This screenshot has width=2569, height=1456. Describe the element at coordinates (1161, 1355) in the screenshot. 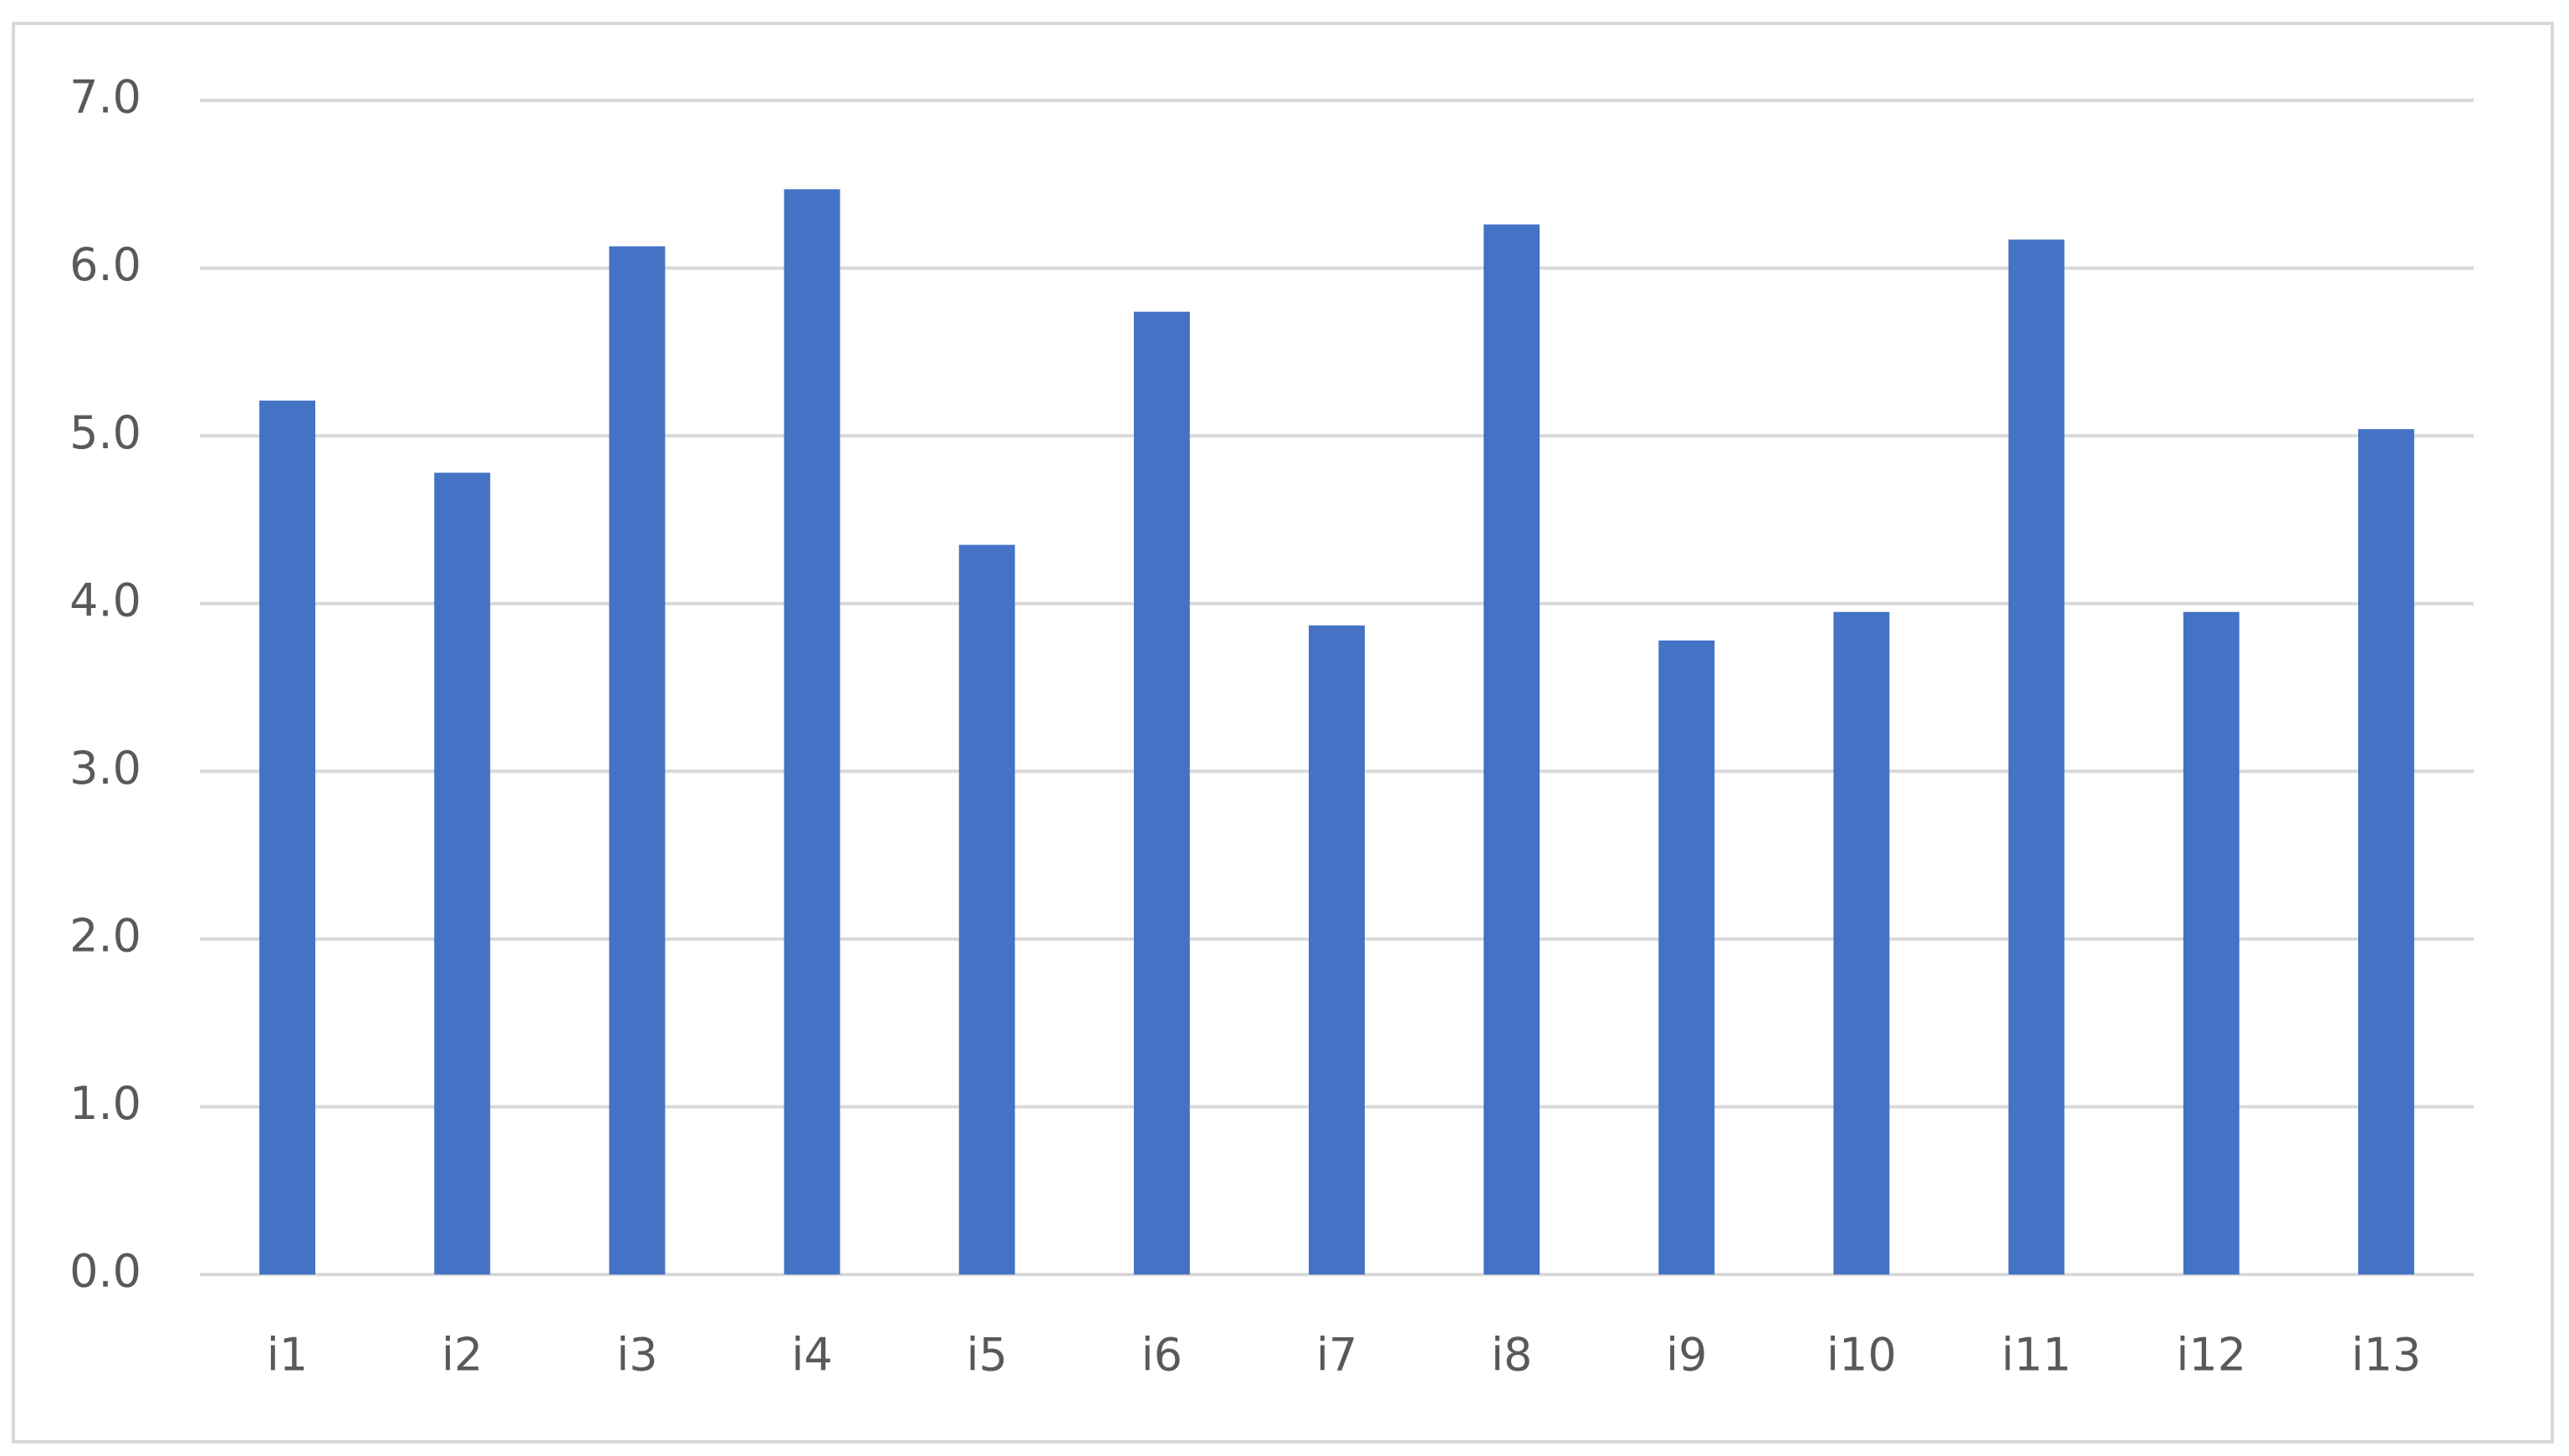

I see `x-tick-label: i6` at that location.